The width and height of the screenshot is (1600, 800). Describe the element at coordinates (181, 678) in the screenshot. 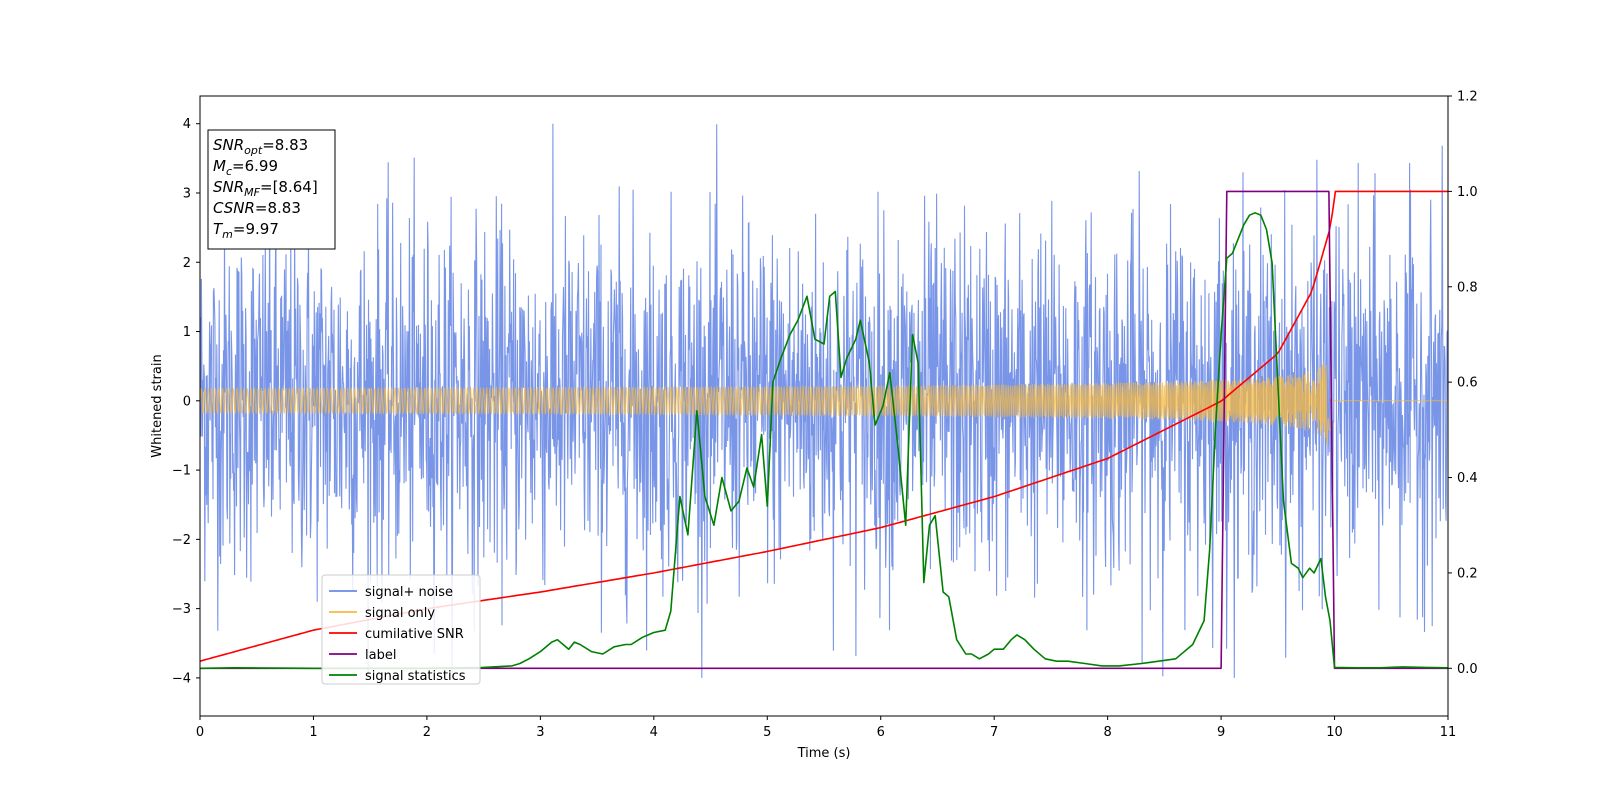

I see `y-left-tick-label: −4` at that location.